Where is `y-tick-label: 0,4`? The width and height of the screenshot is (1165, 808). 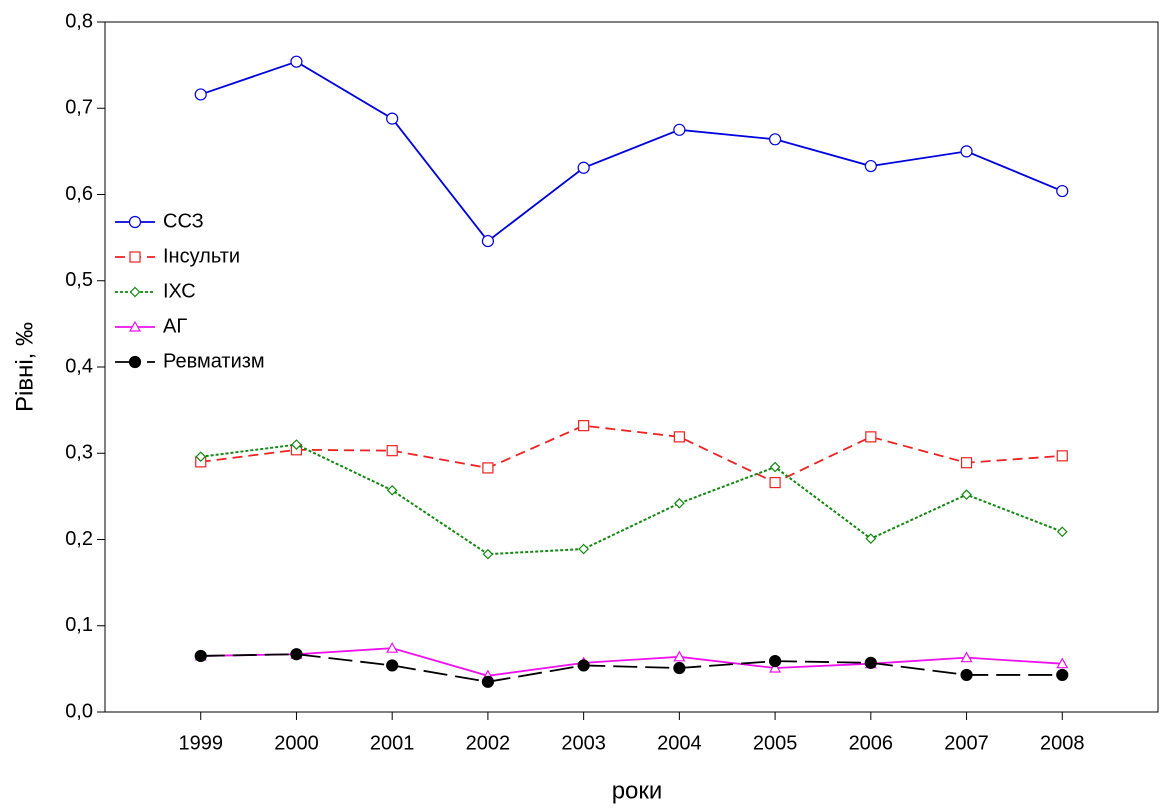
y-tick-label: 0,4 is located at coordinates (79, 366).